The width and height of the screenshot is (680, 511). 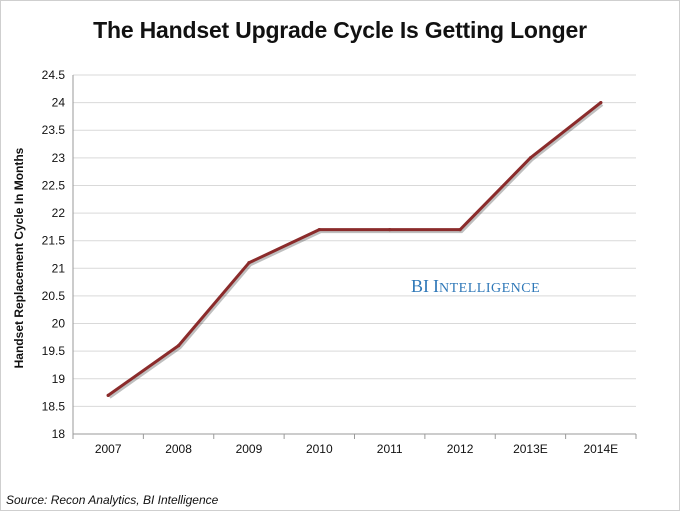 I want to click on y-tick-label: 18.5, so click(x=54, y=406).